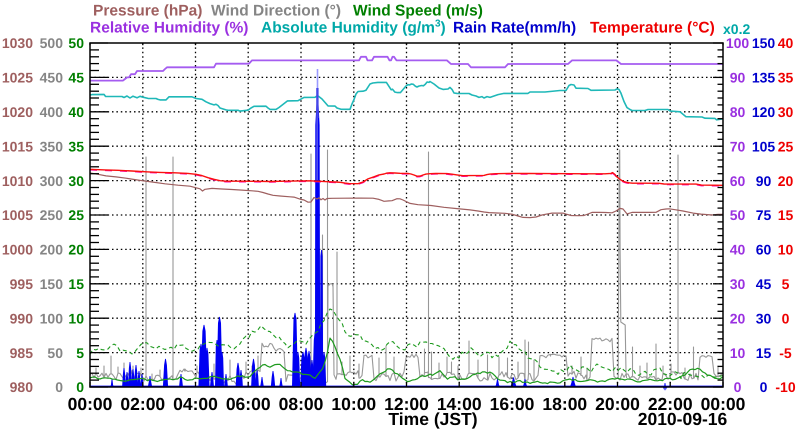  I want to click on svg-text: Wind Direction (°), so click(276, 11).